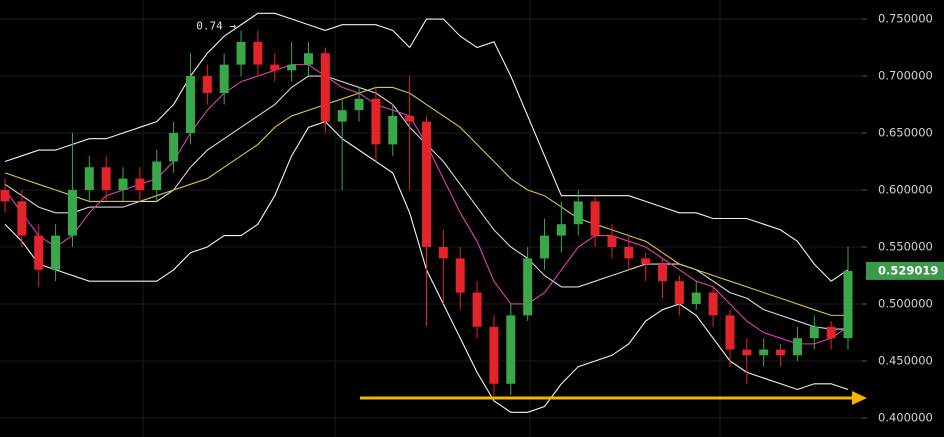  What do you see at coordinates (905, 246) in the screenshot?
I see `y-tick-label: 0.550000` at bounding box center [905, 246].